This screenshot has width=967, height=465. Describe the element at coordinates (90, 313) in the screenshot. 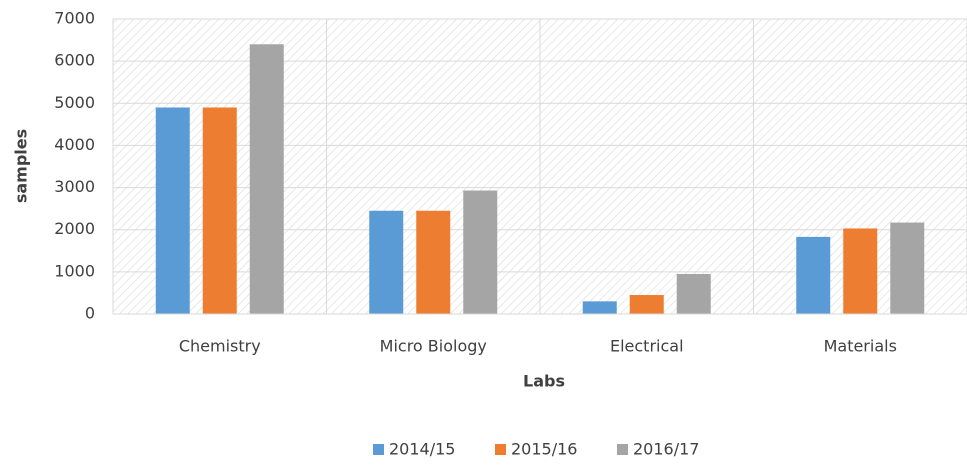

I see `y-tick-label: 0` at that location.